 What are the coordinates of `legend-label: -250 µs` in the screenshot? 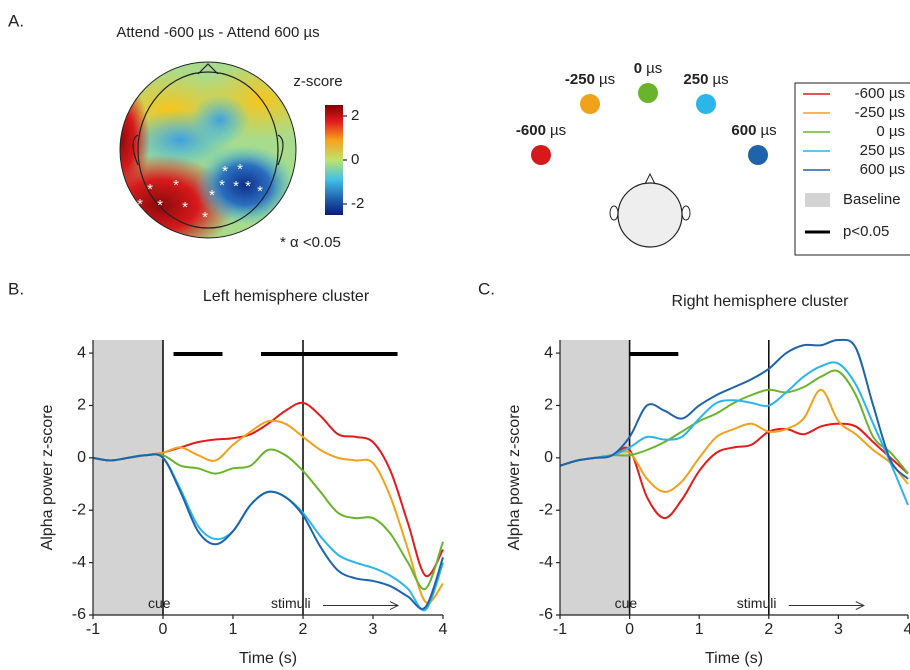 It's located at (880, 112).